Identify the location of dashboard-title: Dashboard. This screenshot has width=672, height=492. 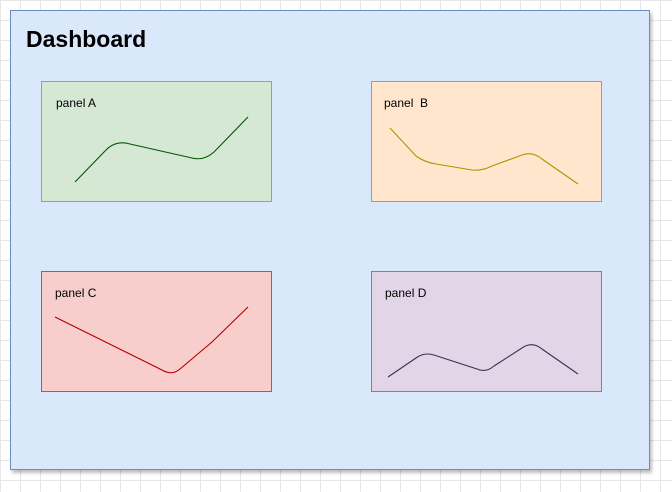
(86, 39).